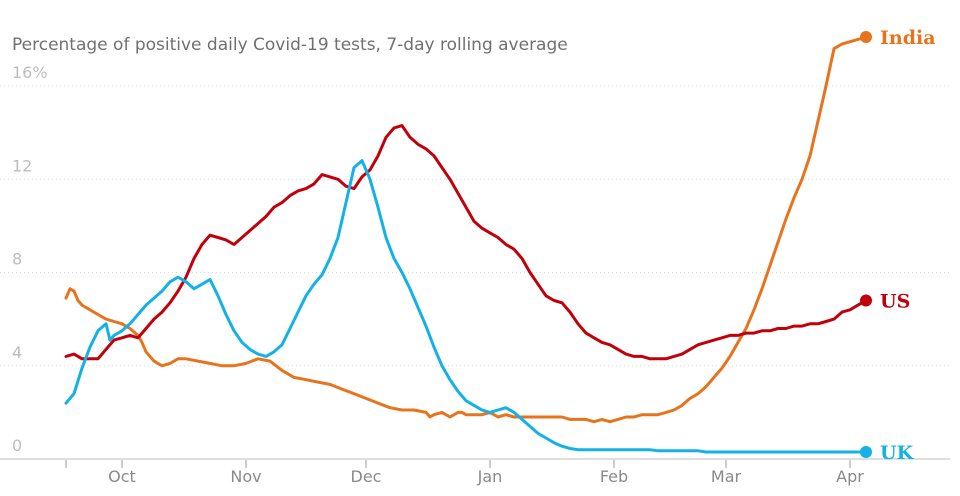 Image resolution: width=960 pixels, height=496 pixels. I want to click on y-tick-label: 16%, so click(30, 72).